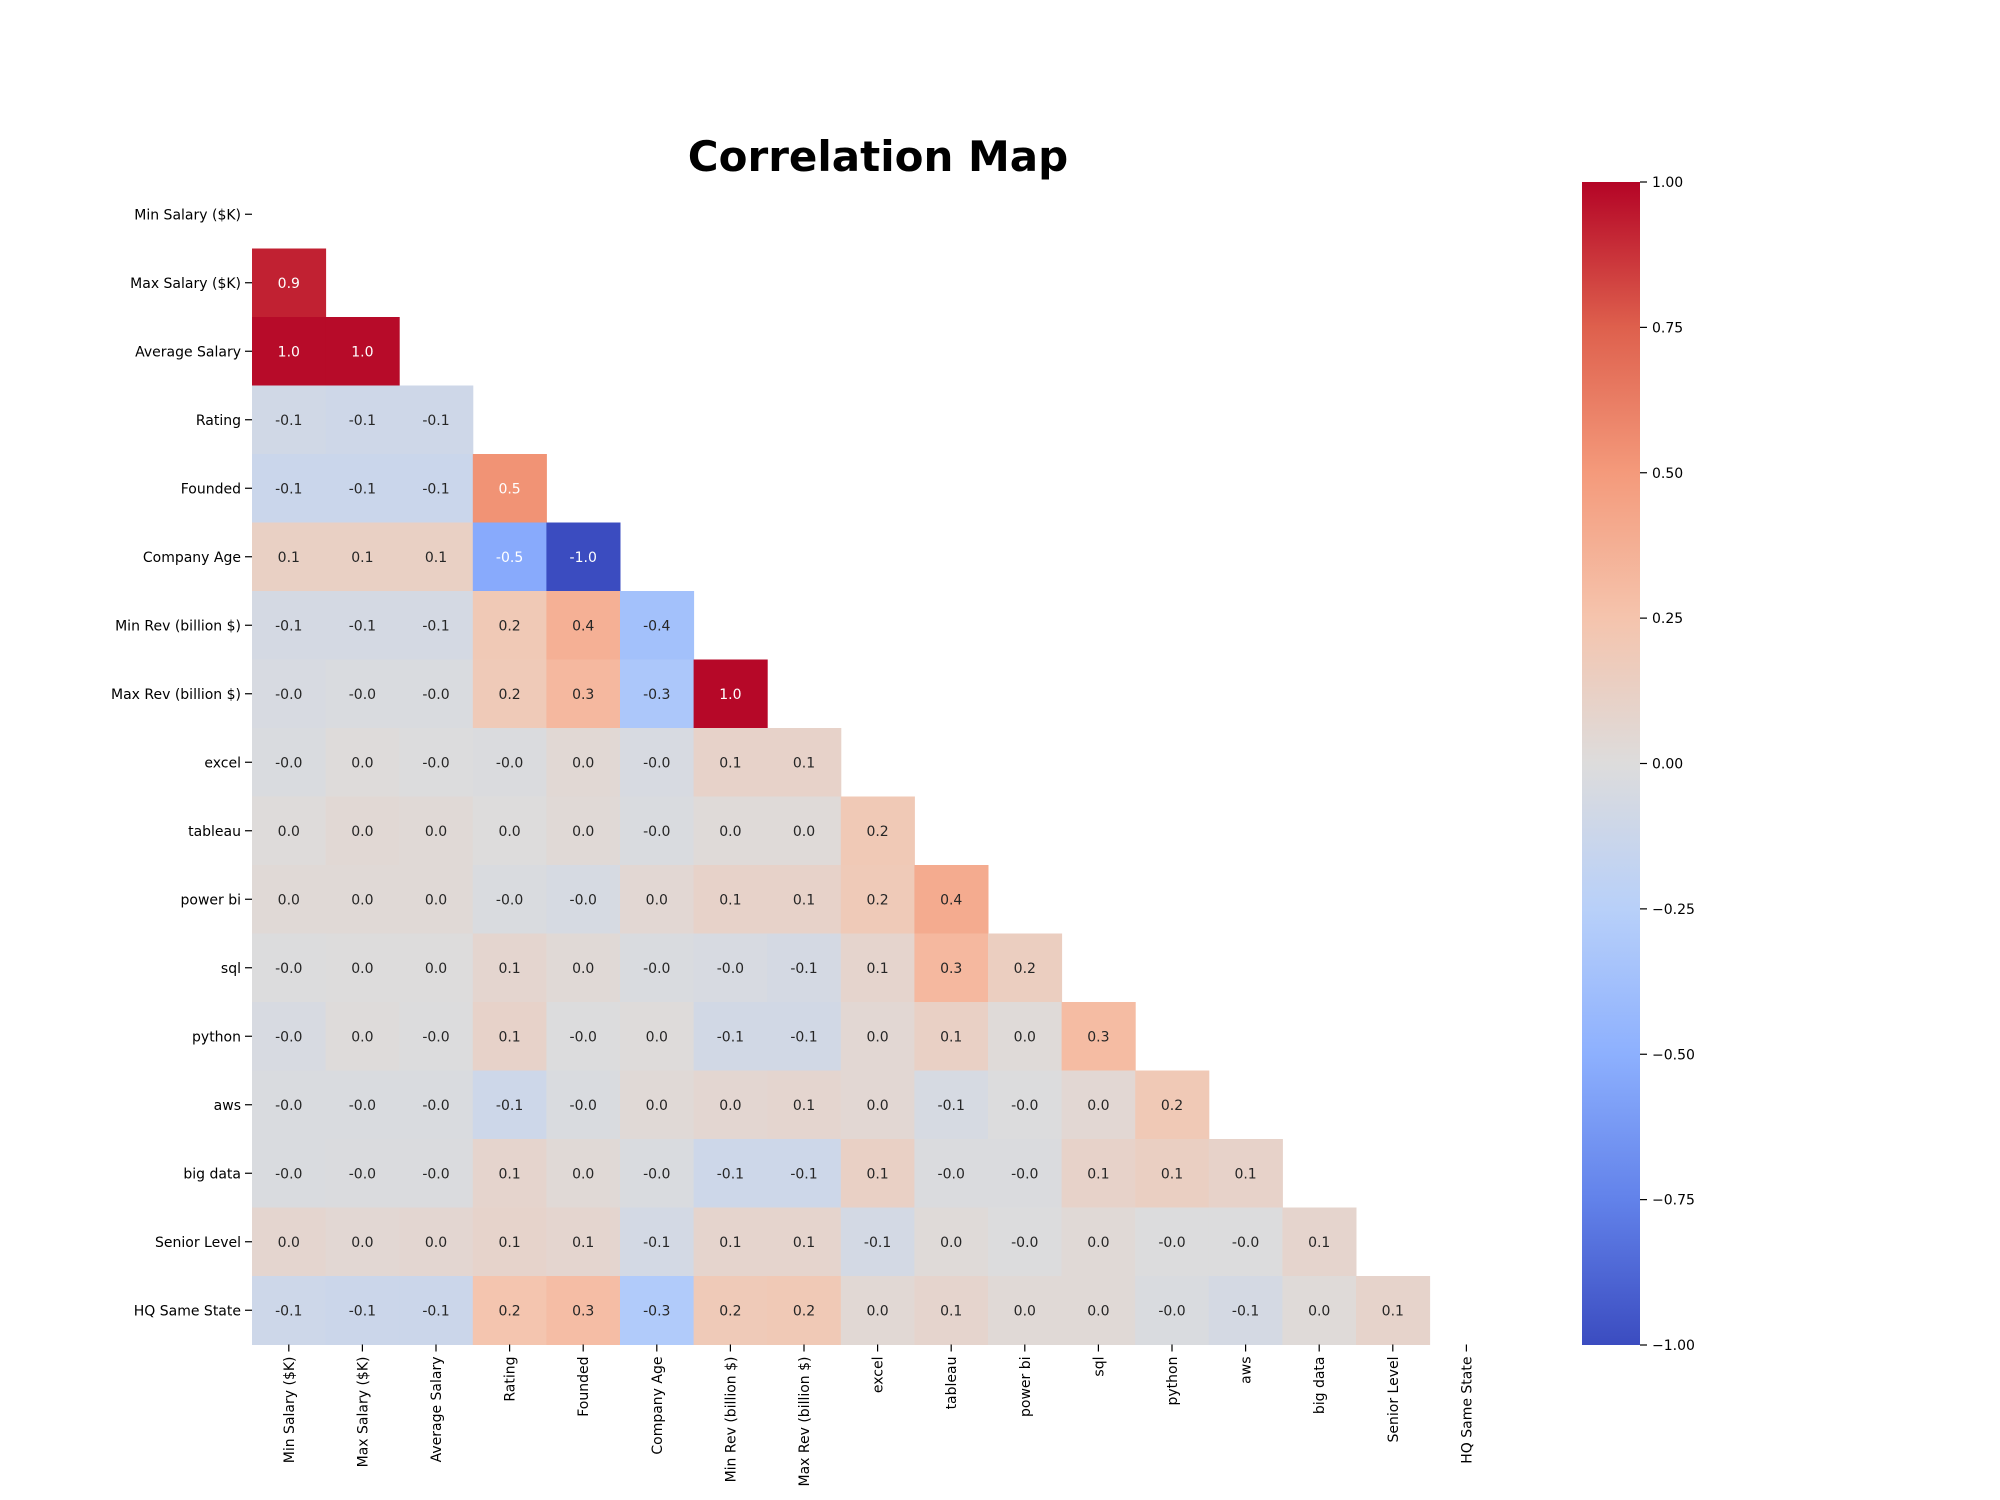  What do you see at coordinates (187, 1311) in the screenshot?
I see `y-tick-label: HQ Same State` at bounding box center [187, 1311].